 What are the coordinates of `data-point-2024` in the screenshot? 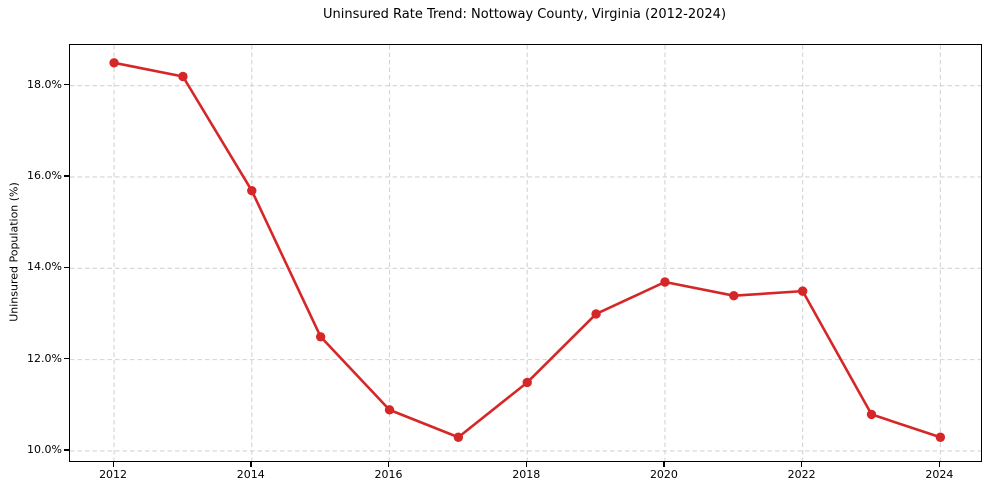 It's located at (940, 437).